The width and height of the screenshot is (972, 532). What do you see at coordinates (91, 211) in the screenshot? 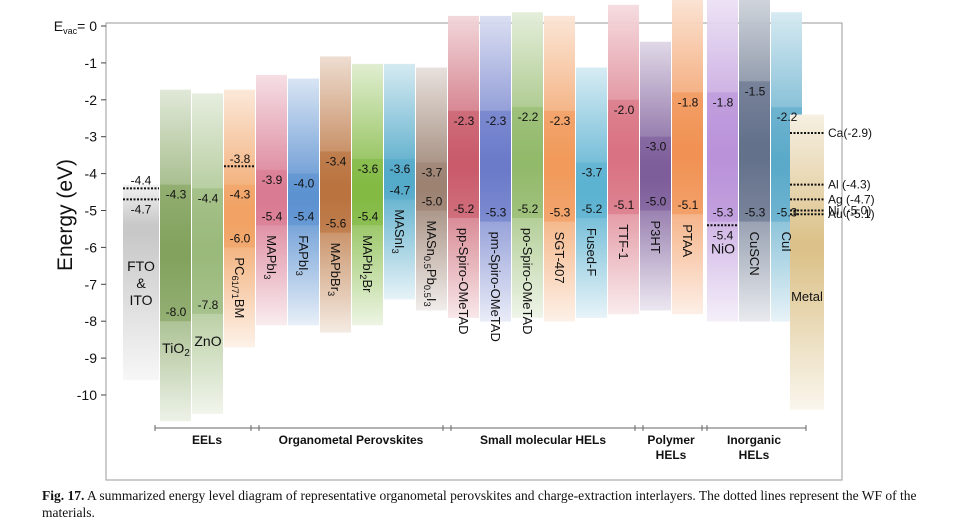
I see `y-tick-label: -5` at bounding box center [91, 211].